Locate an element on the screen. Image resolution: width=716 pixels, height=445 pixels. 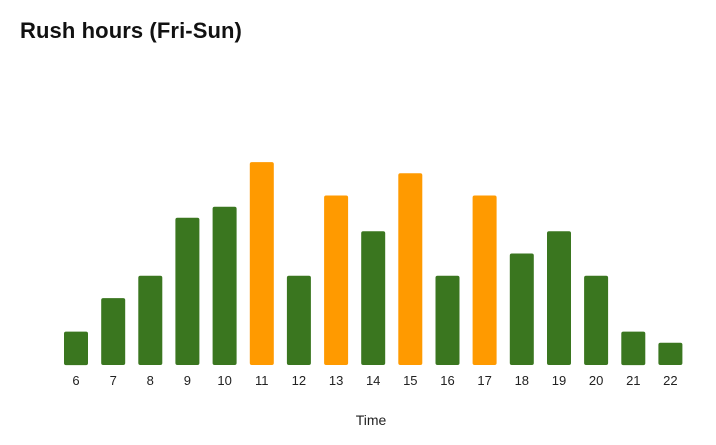
x-tick-label: 18 is located at coordinates (522, 380).